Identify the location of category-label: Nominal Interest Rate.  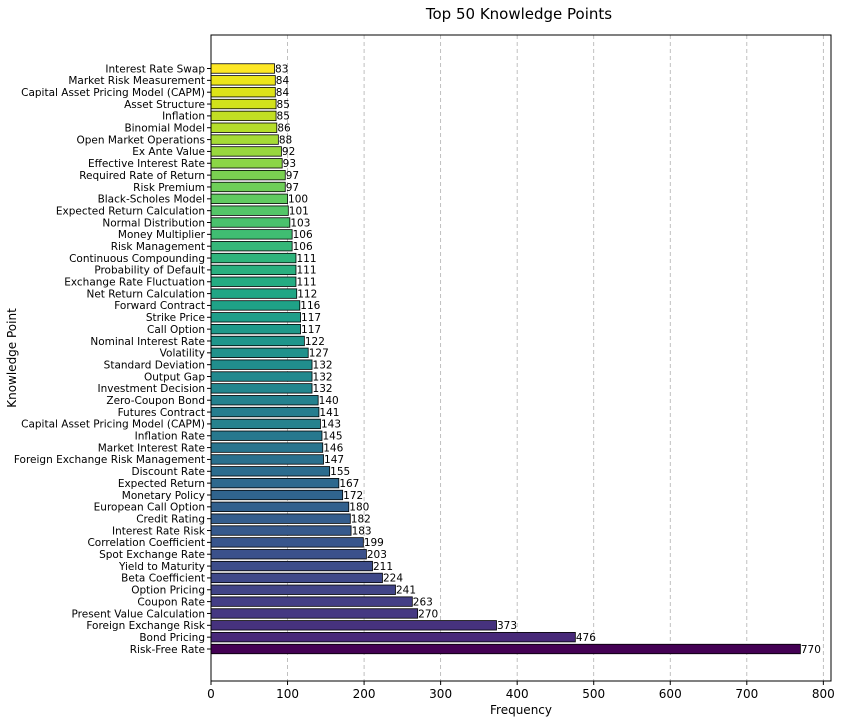
(147, 342).